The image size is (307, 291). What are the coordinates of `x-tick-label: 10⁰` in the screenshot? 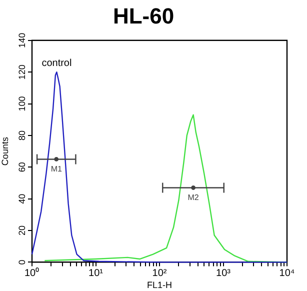 It's located at (32, 272).